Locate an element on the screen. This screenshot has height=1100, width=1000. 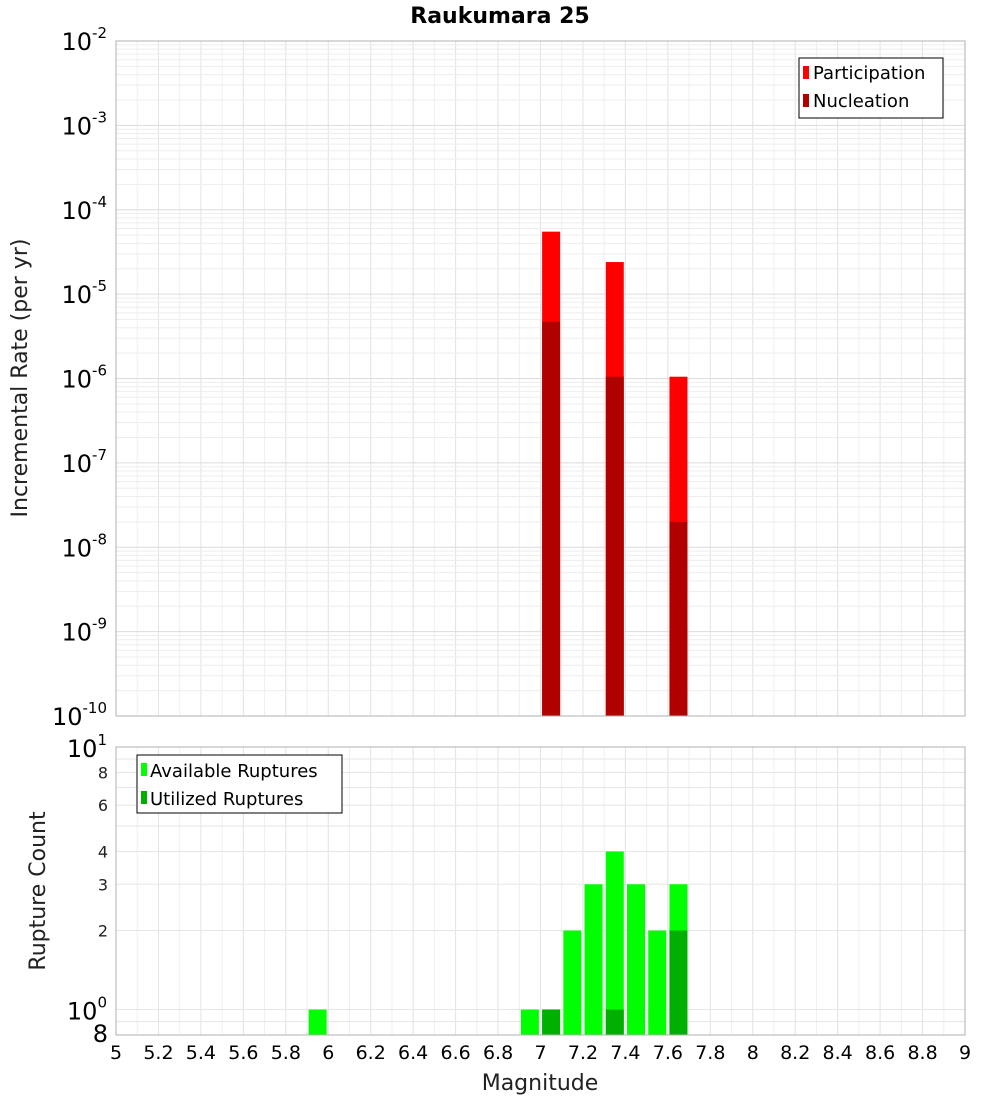
x-tick-label: 6 is located at coordinates (328, 1053).